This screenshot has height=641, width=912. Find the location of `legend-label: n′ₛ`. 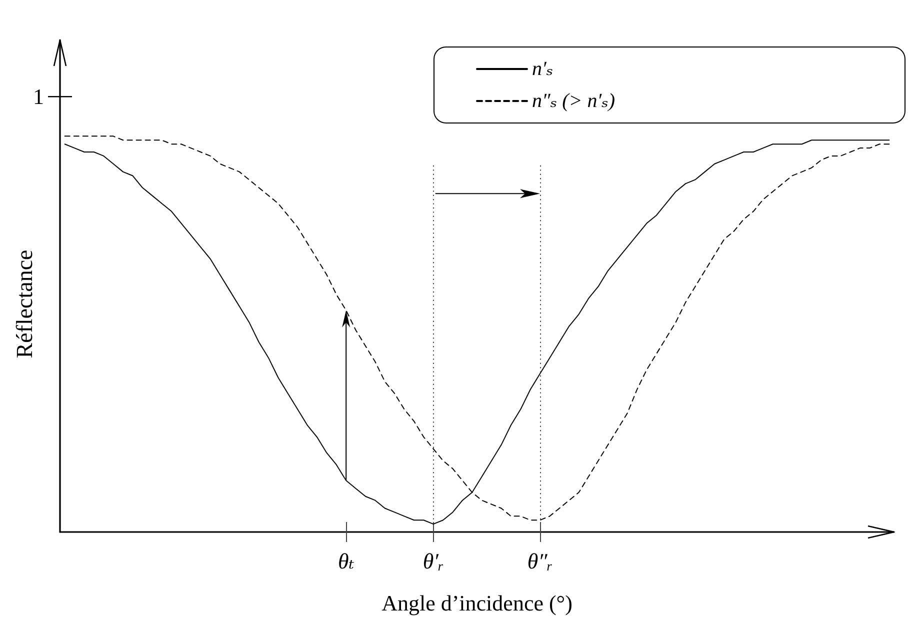

legend-label: n′ₛ is located at coordinates (543, 69).